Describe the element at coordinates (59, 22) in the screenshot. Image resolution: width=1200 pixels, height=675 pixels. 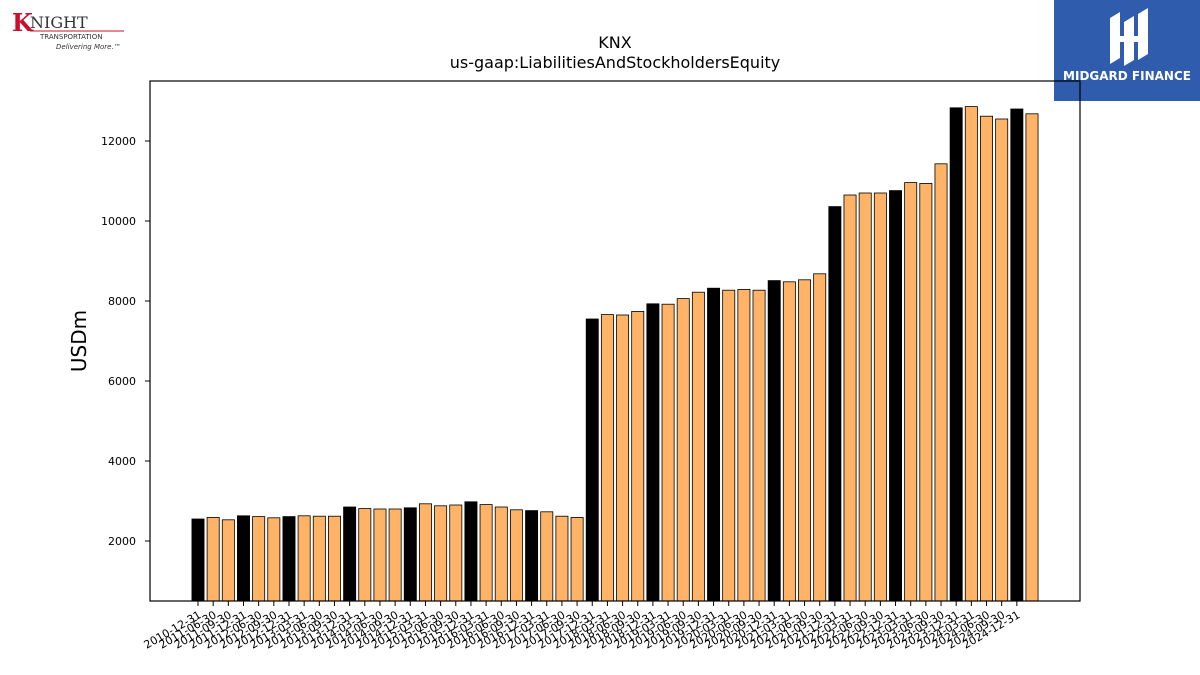
I see `svg-text: NIGHT` at that location.